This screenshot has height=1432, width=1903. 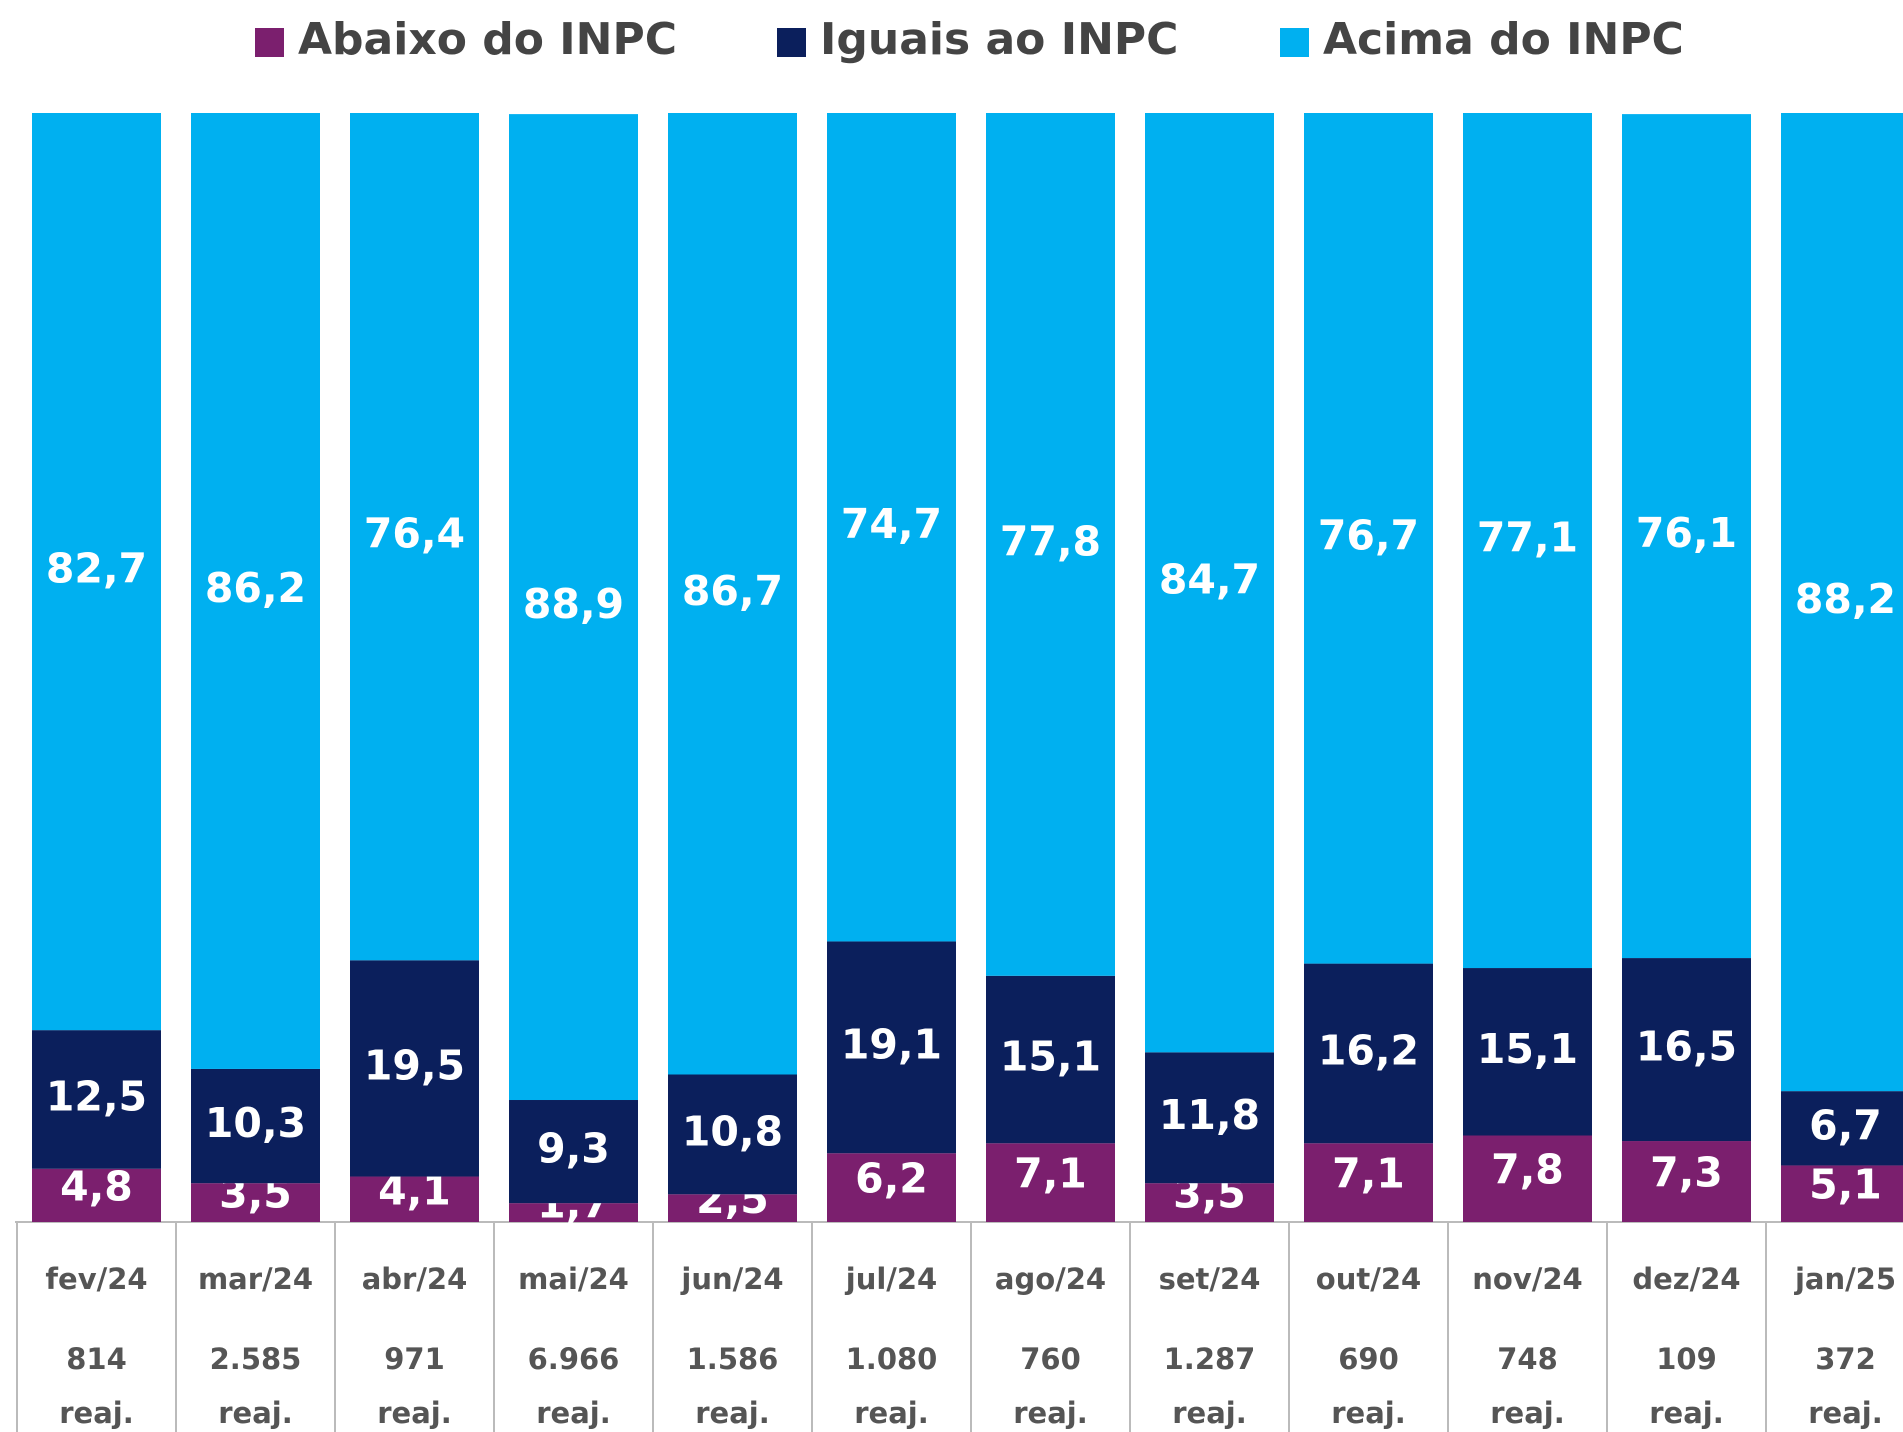 What do you see at coordinates (1845, 1279) in the screenshot?
I see `x-tick-label: jan/25` at bounding box center [1845, 1279].